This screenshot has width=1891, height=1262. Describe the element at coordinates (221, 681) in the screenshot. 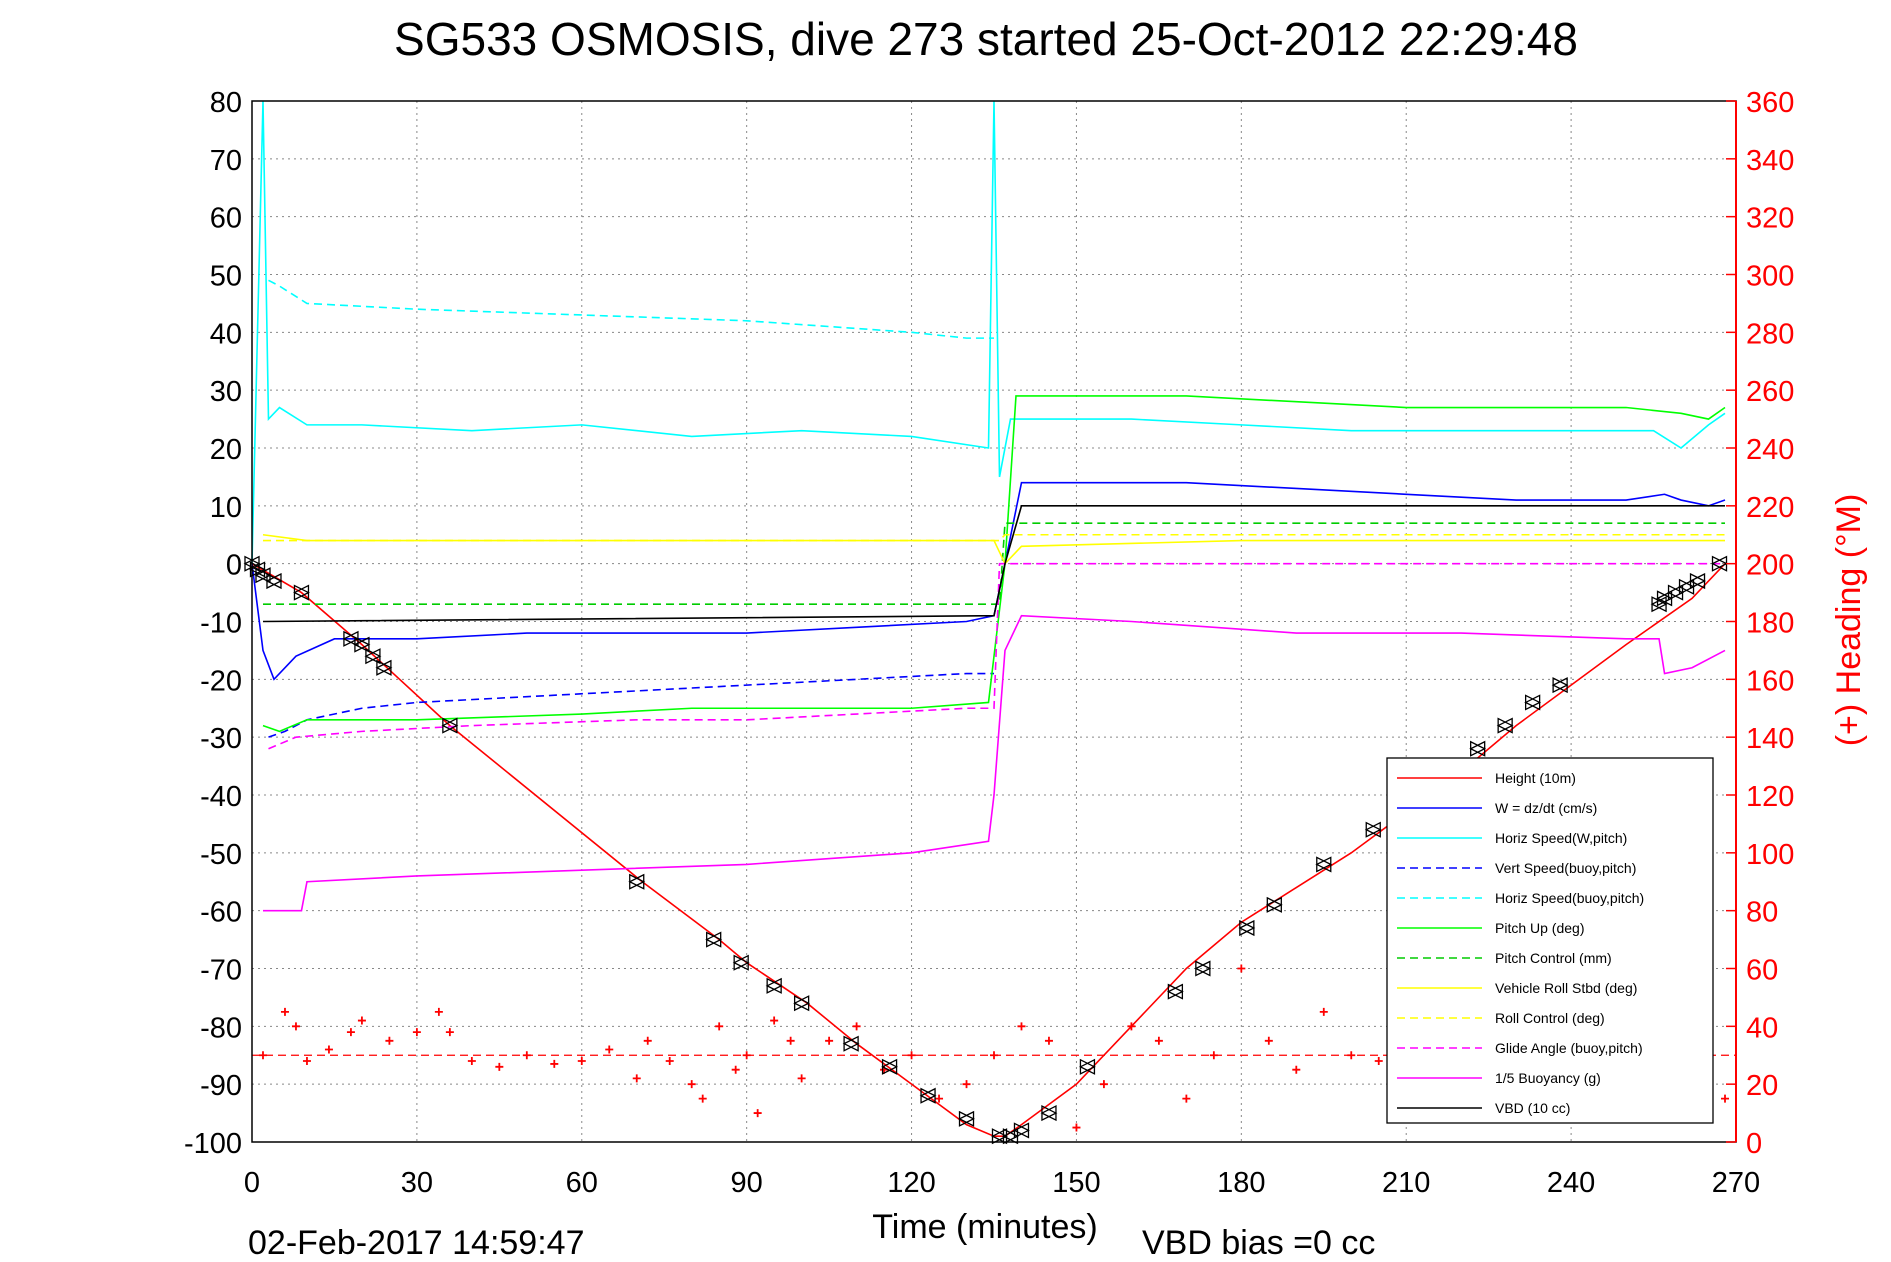

I see `y-tick-label: -20` at that location.